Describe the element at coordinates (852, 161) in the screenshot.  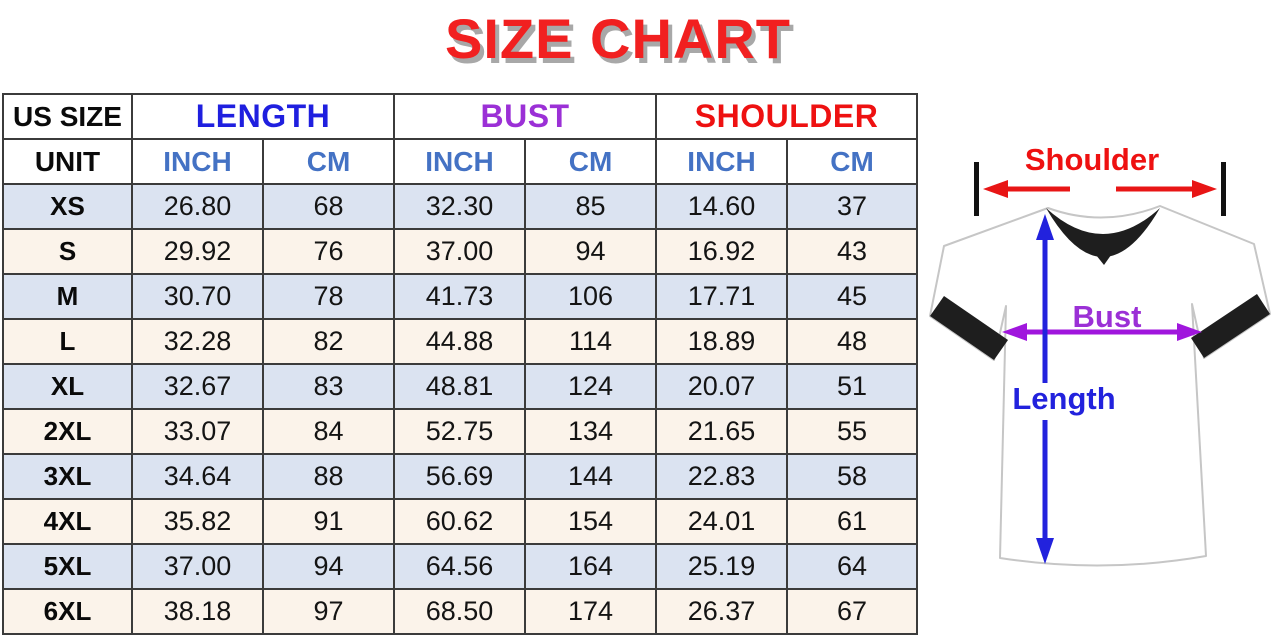
I see `shoulder-cm-header: CM` at that location.